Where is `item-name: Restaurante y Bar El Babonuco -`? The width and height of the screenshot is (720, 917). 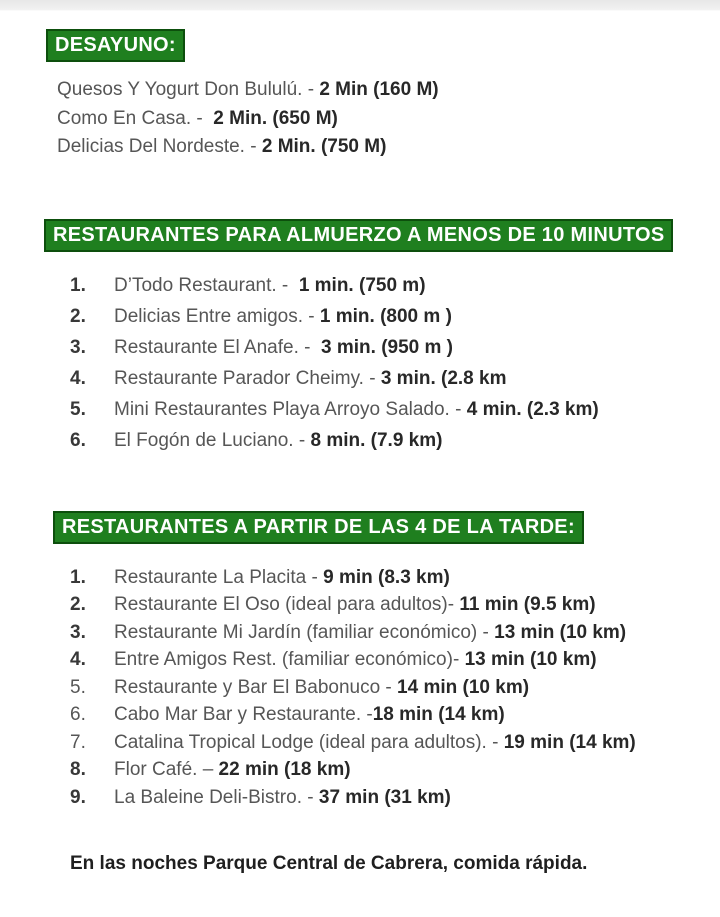
item-name: Restaurante y Bar El Babonuco - is located at coordinates (256, 687).